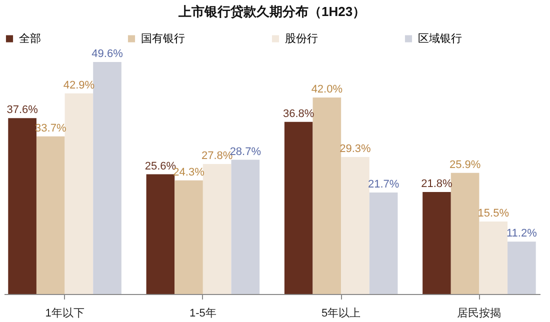 The image size is (550, 322). Describe the element at coordinates (79, 85) in the screenshot. I see `data-label: 42.9%` at that location.